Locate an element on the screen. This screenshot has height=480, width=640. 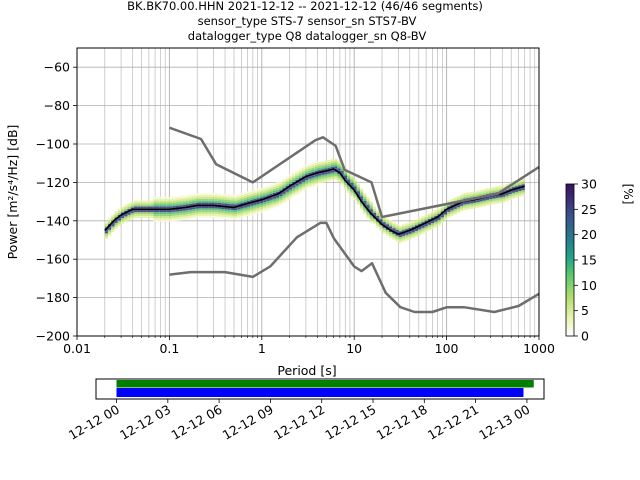
x-tick-label: 0.1 is located at coordinates (169, 348).